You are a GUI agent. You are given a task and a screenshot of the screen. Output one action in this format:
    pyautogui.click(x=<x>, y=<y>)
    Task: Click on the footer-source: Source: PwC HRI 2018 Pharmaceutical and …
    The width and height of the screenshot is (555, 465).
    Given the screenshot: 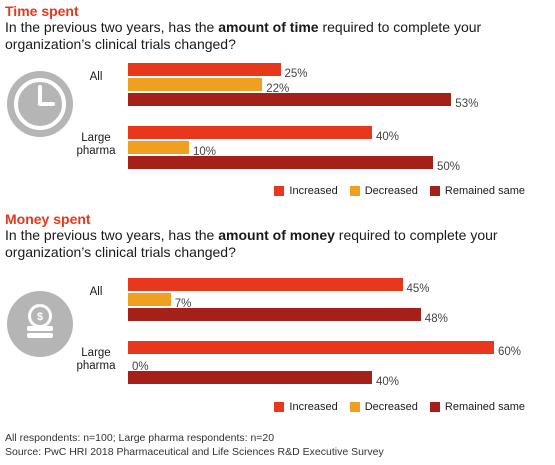 What is the action you would take?
    pyautogui.click(x=194, y=452)
    